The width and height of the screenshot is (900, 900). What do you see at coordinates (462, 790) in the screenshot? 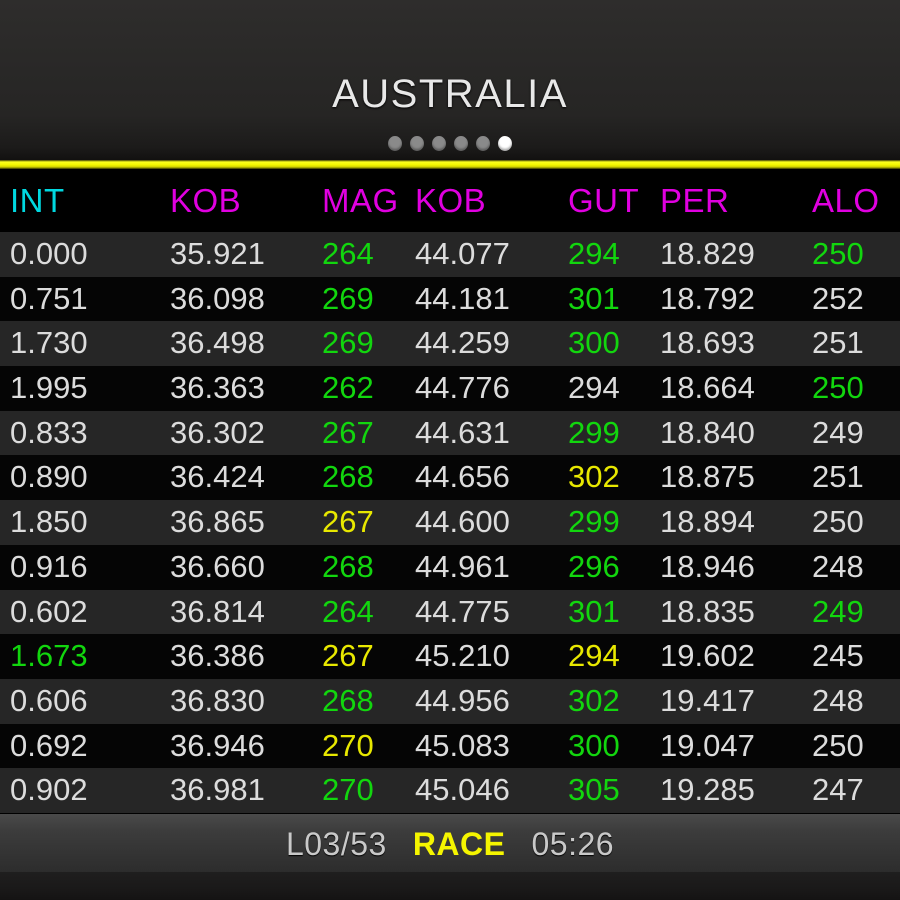
I see `table-cell: 45.046` at bounding box center [462, 790].